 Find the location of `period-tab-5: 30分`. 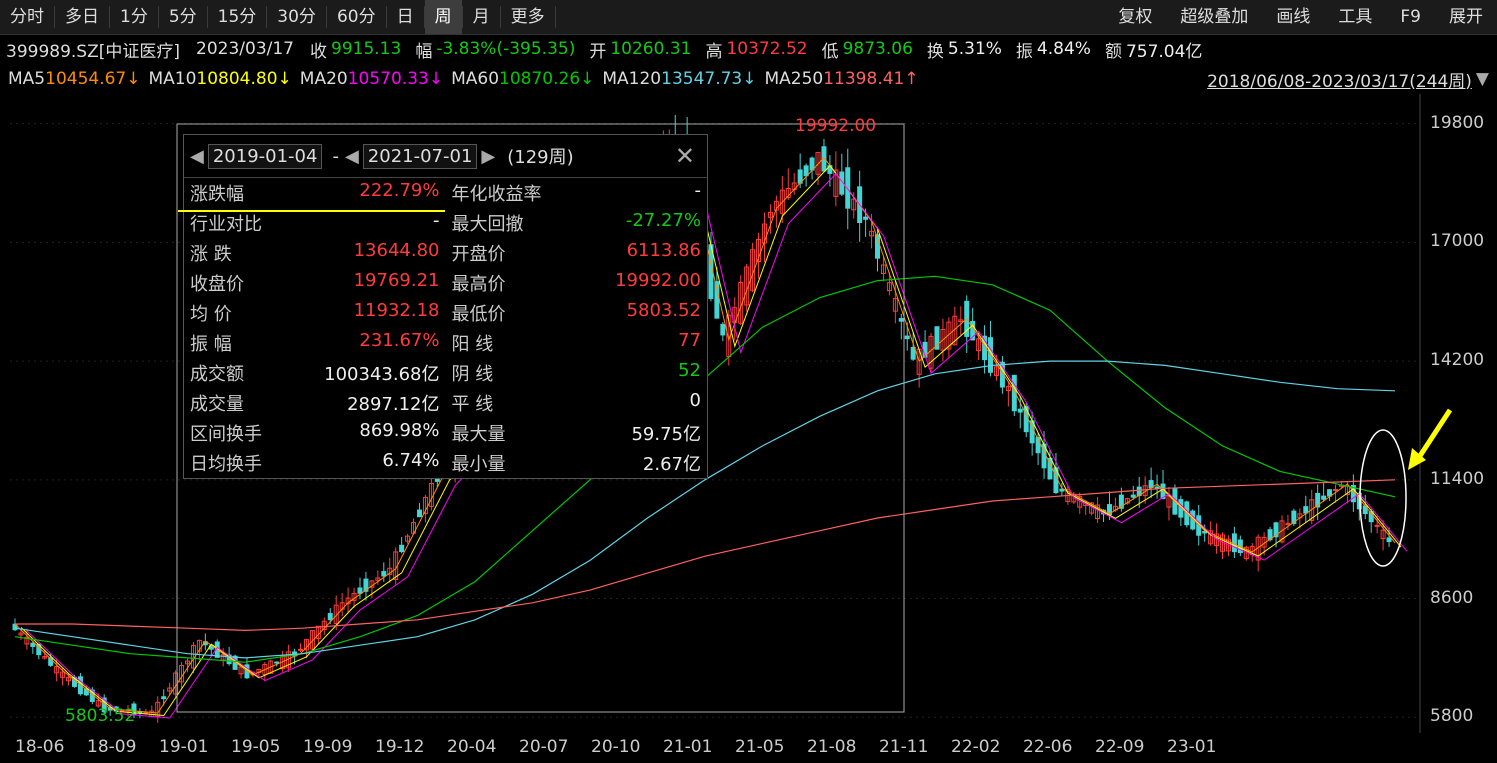

period-tab-5: 30分 is located at coordinates (296, 17).